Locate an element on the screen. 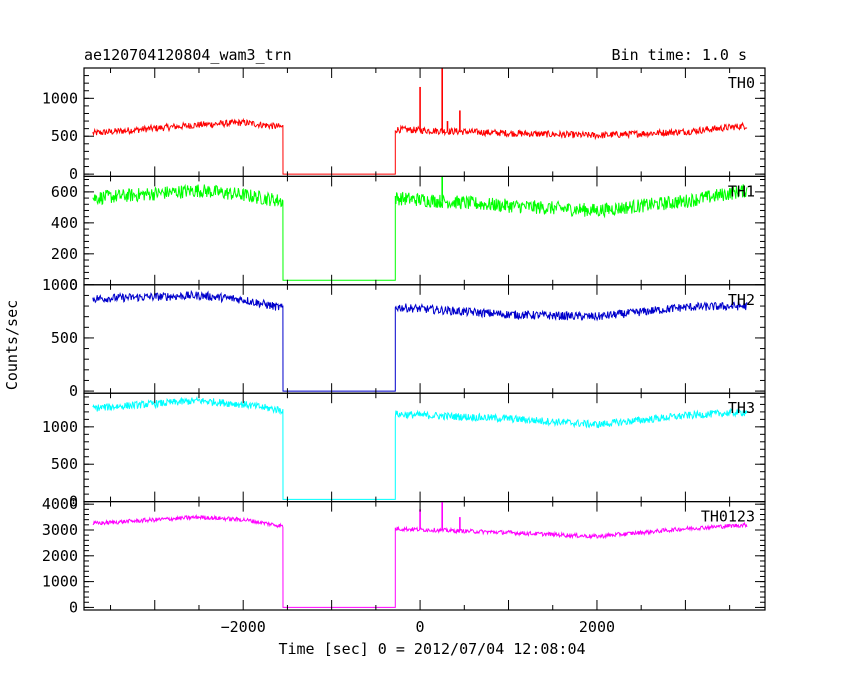 Image resolution: width=850 pixels, height=680 pixels. panel-th3: 0 500 1000 TH3 is located at coordinates (404, 451).